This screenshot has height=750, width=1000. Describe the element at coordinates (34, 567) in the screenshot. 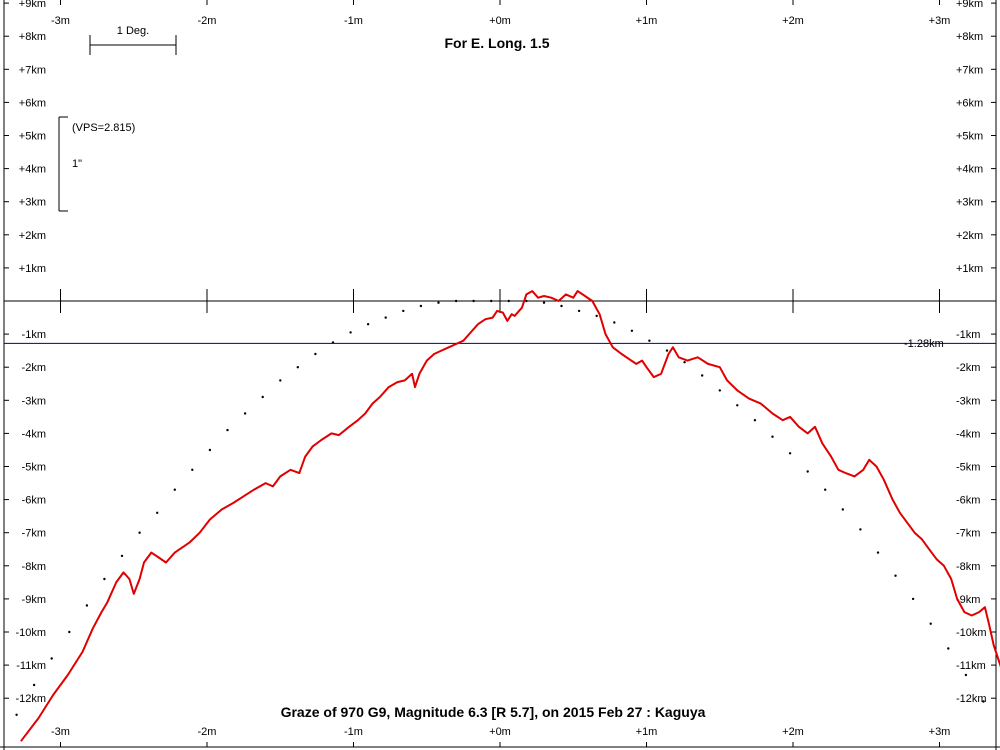

I see `y-tick-label-left: -8km` at that location.